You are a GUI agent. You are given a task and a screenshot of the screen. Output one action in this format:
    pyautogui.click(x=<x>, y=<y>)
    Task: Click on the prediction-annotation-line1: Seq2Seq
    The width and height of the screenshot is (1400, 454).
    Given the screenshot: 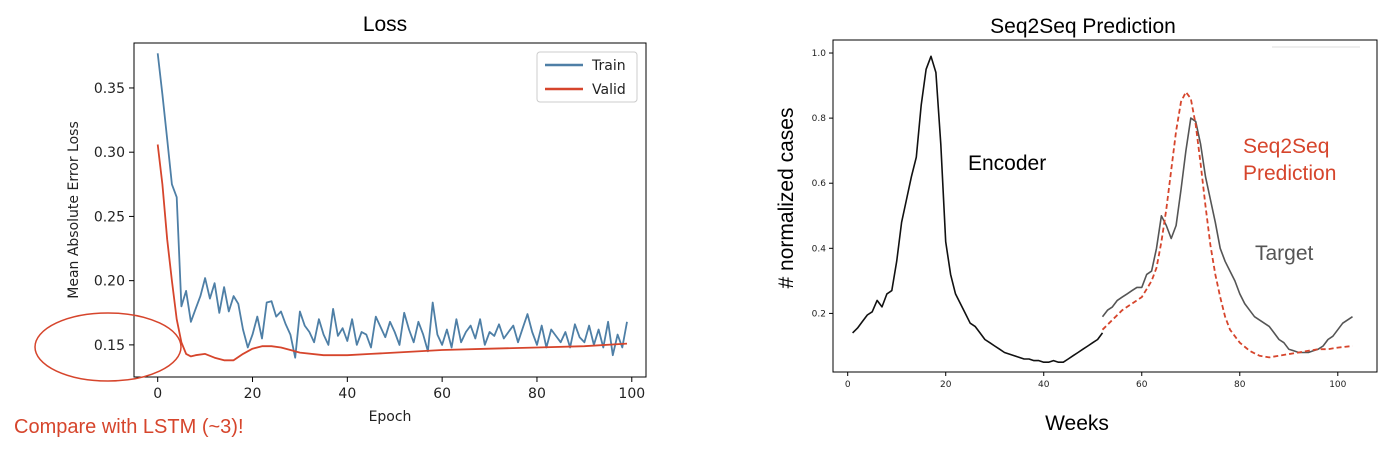 What is the action you would take?
    pyautogui.click(x=1286, y=146)
    